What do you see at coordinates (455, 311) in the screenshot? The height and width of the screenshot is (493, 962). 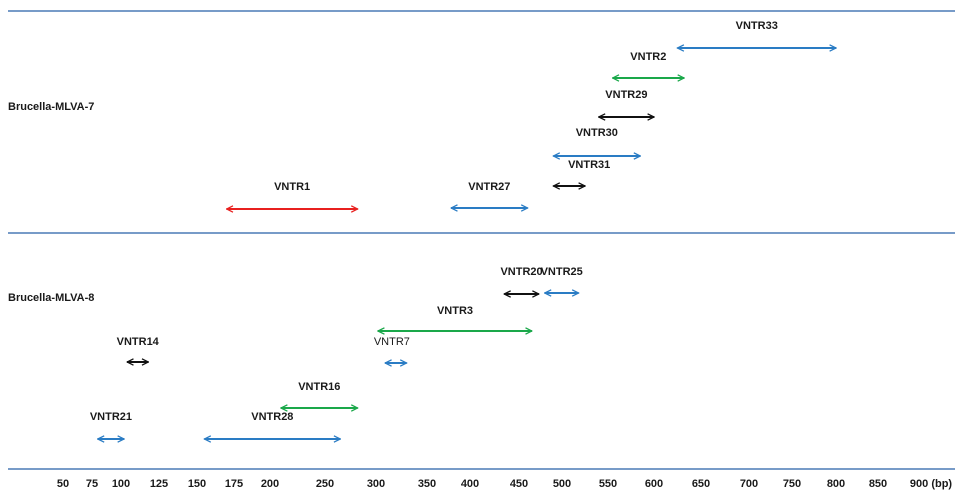 I see `marker-label: VNTR3` at bounding box center [455, 311].